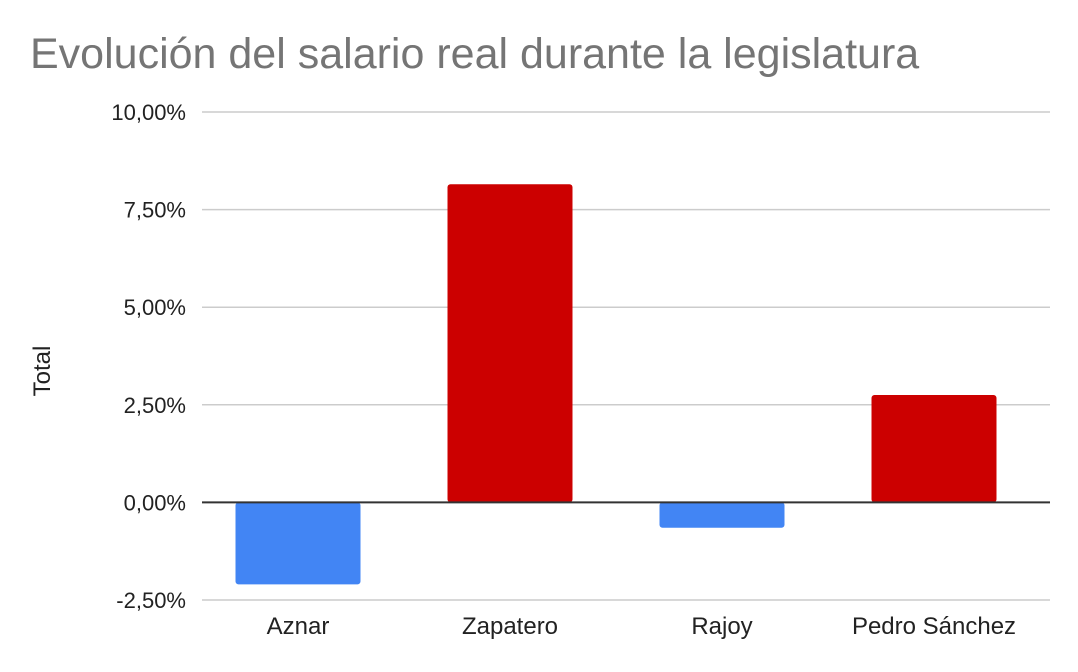  What do you see at coordinates (148, 356) in the screenshot?
I see `y-tick-labels: 10,00% 7,50% 5,00% 2,50% 0,00% -2,50%` at bounding box center [148, 356].